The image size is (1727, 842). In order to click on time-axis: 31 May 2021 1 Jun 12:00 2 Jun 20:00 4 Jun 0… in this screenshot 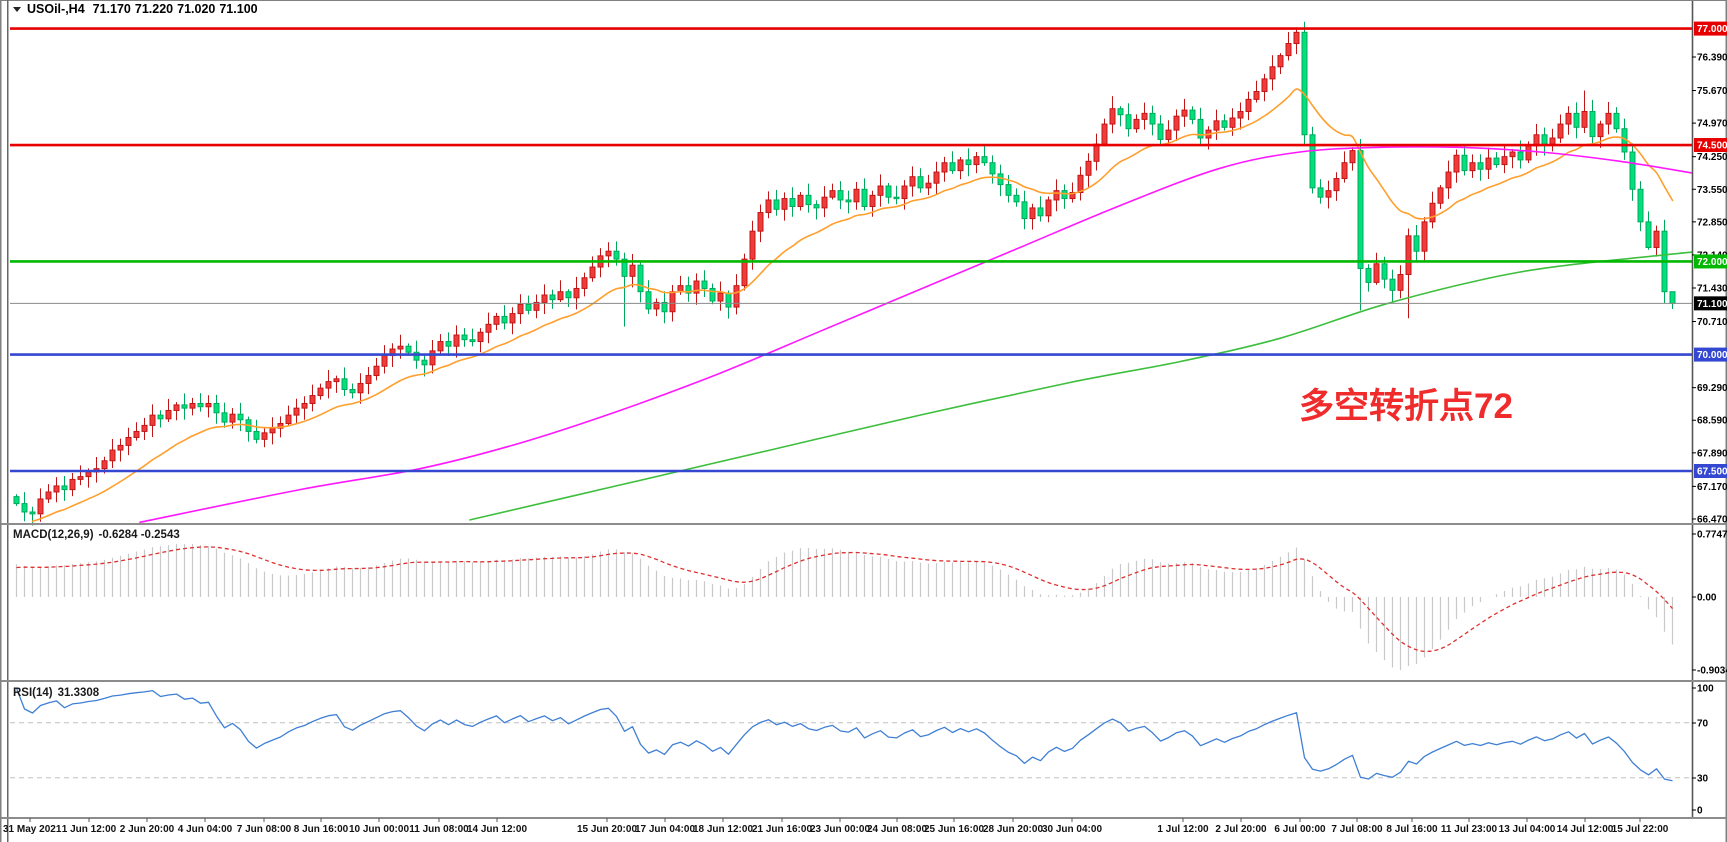, I will do `click(836, 826)`.